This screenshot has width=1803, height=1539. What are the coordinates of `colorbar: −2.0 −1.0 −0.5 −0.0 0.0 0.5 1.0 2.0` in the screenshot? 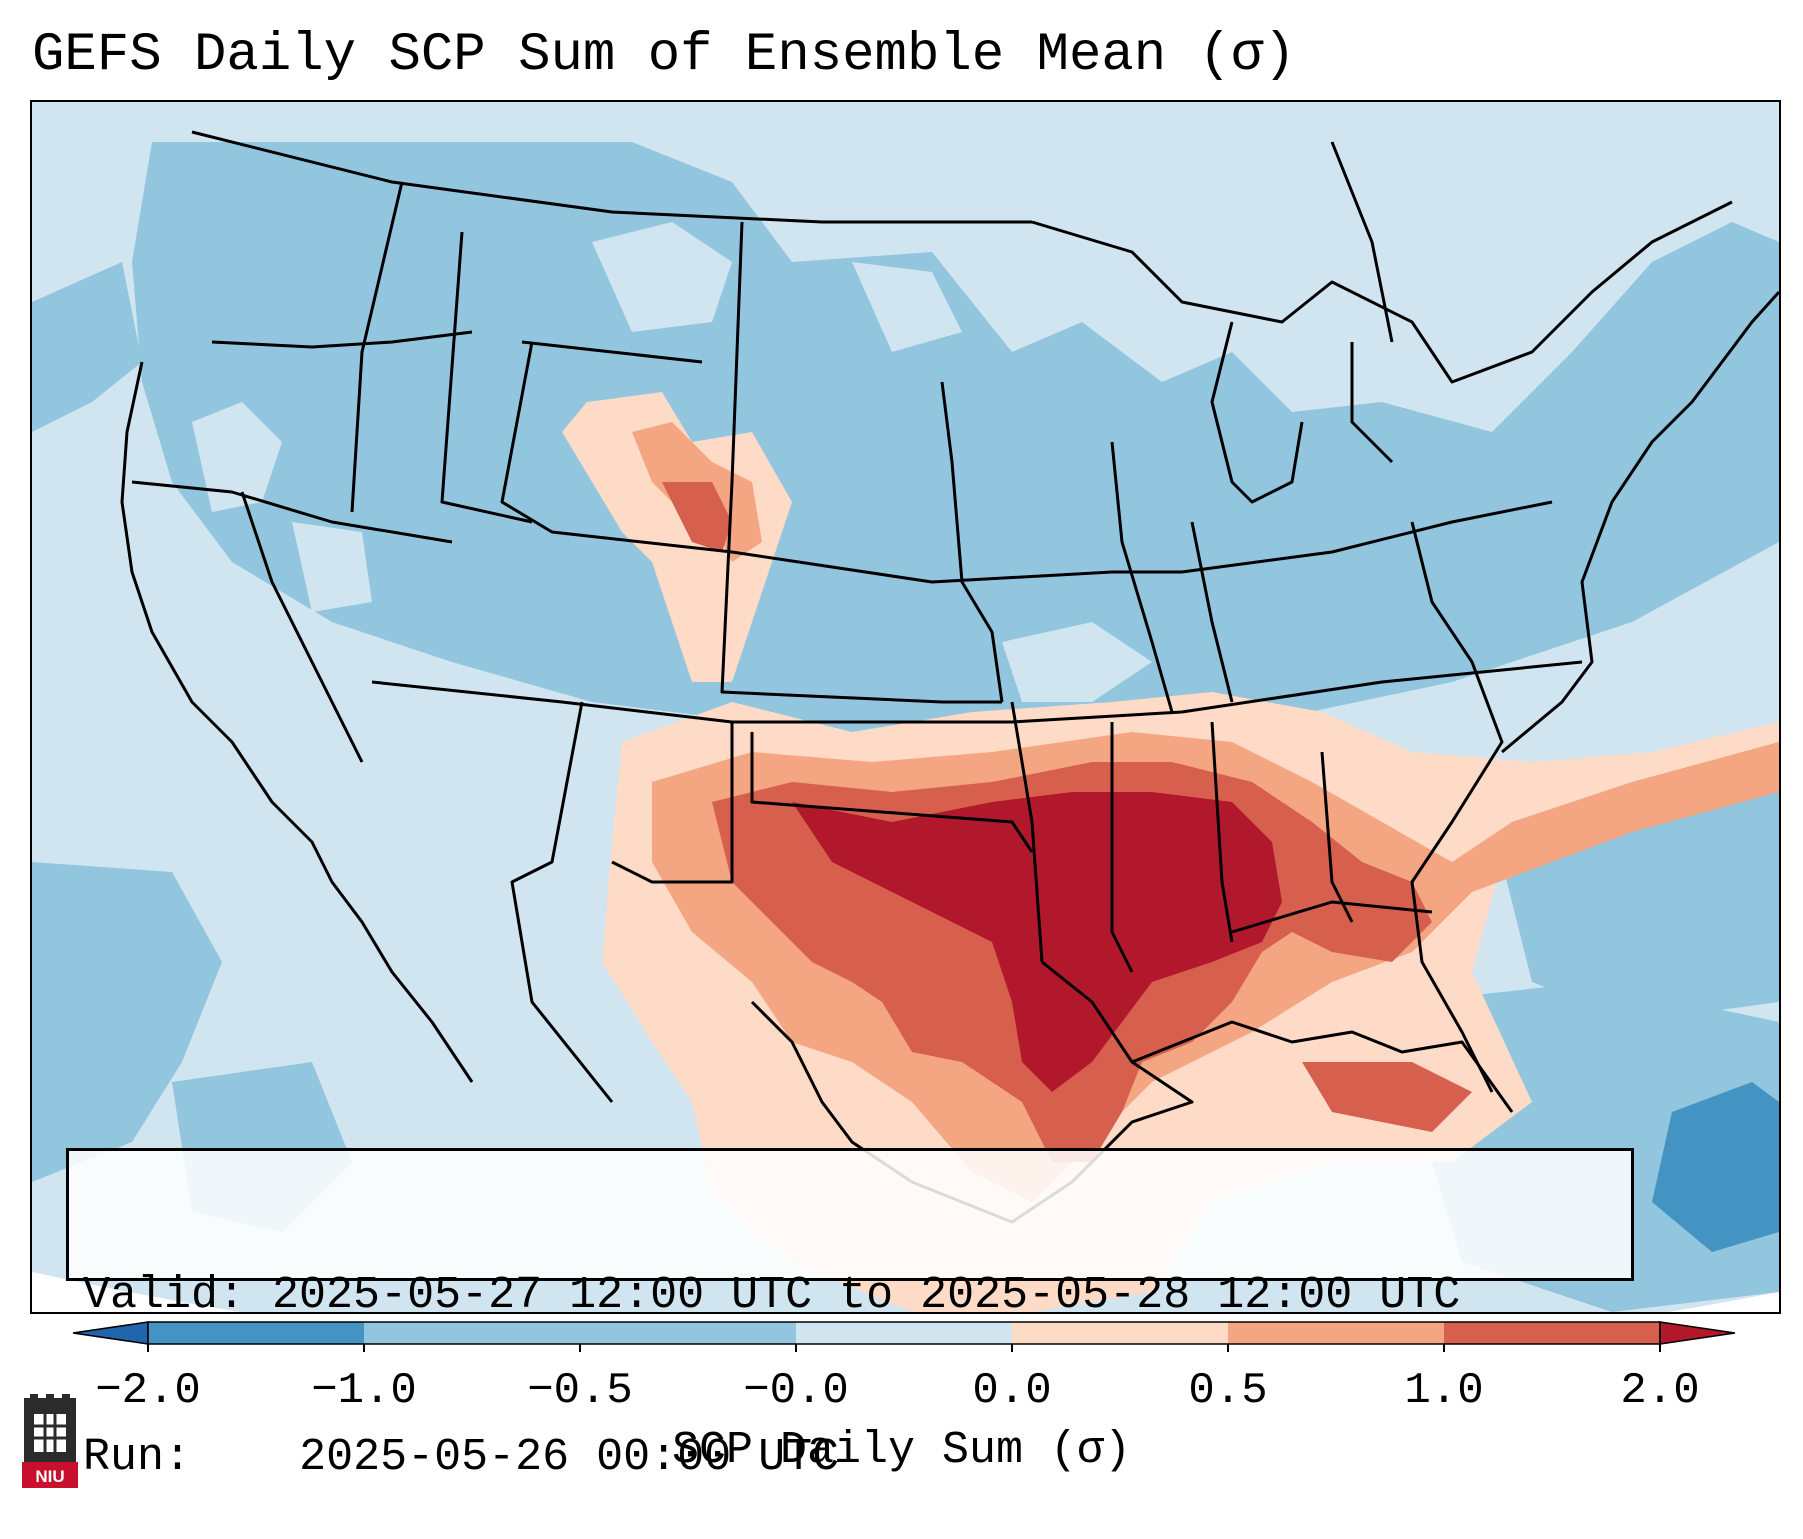 It's located at (904, 1368).